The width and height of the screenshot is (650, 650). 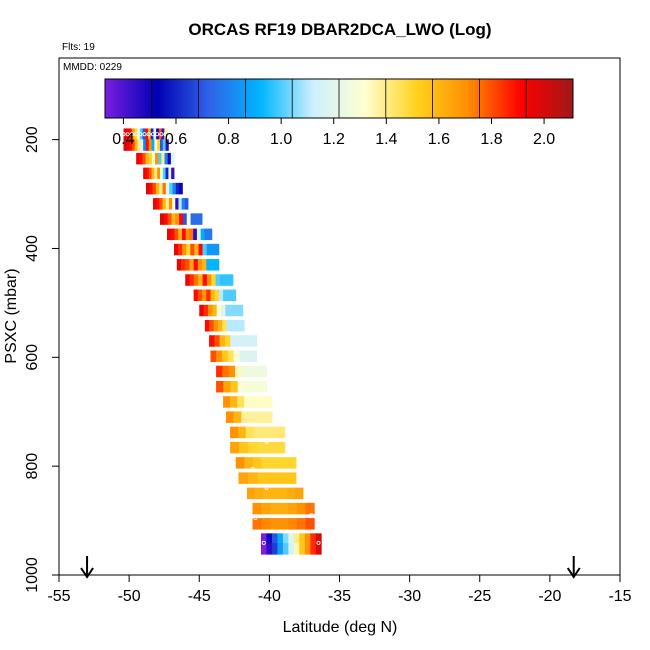 I want to click on colorbar-tick-label: 1.2, so click(x=334, y=139).